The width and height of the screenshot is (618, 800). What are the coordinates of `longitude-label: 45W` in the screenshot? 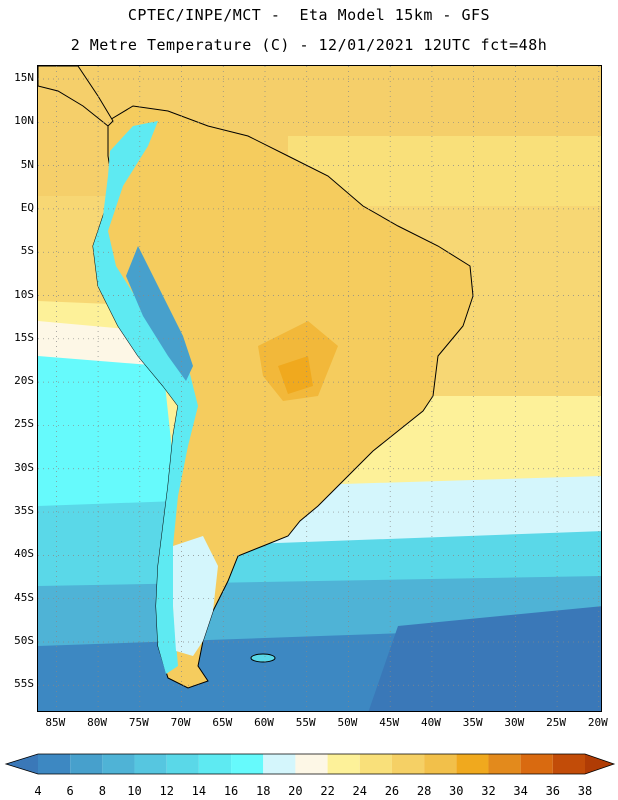 It's located at (389, 722).